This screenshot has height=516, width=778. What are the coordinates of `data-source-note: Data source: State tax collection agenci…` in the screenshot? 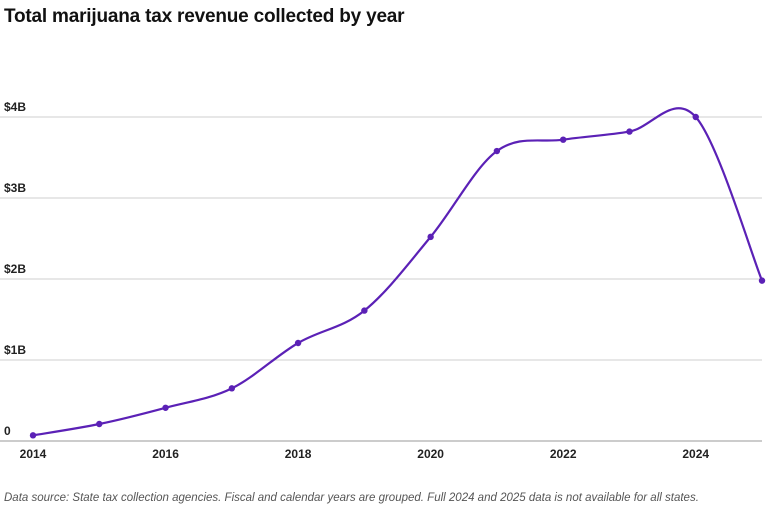 It's located at (351, 498).